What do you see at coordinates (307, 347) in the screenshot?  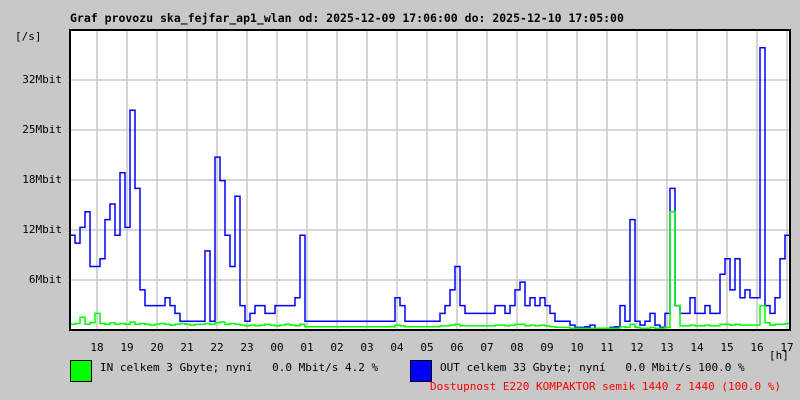 I see `x-tick-label: 01` at bounding box center [307, 347].